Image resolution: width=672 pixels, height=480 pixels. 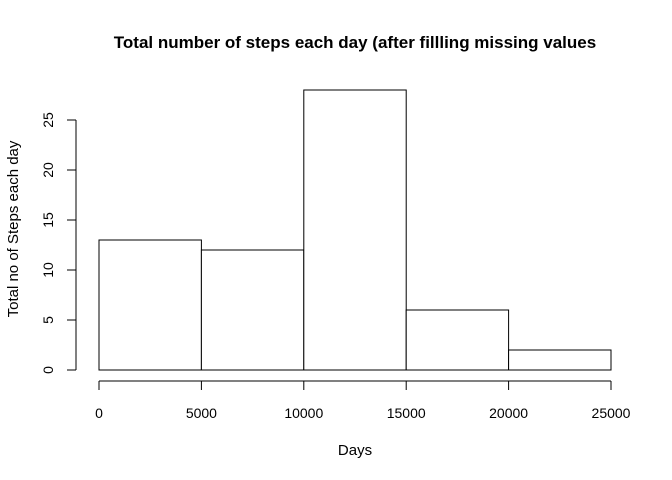 I want to click on y-axis: 0 5 10 15 20 25, so click(x=58, y=243).